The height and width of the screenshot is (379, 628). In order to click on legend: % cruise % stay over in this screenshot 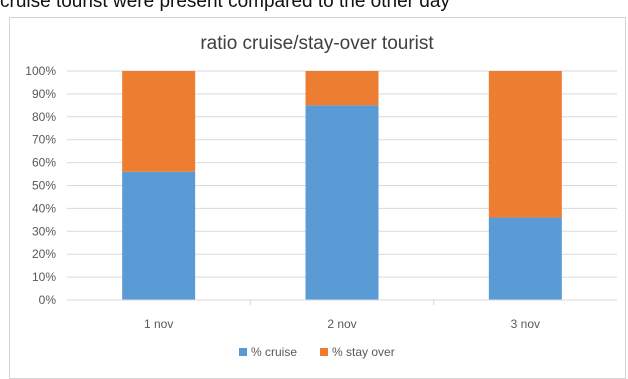, I will do `click(317, 352)`.